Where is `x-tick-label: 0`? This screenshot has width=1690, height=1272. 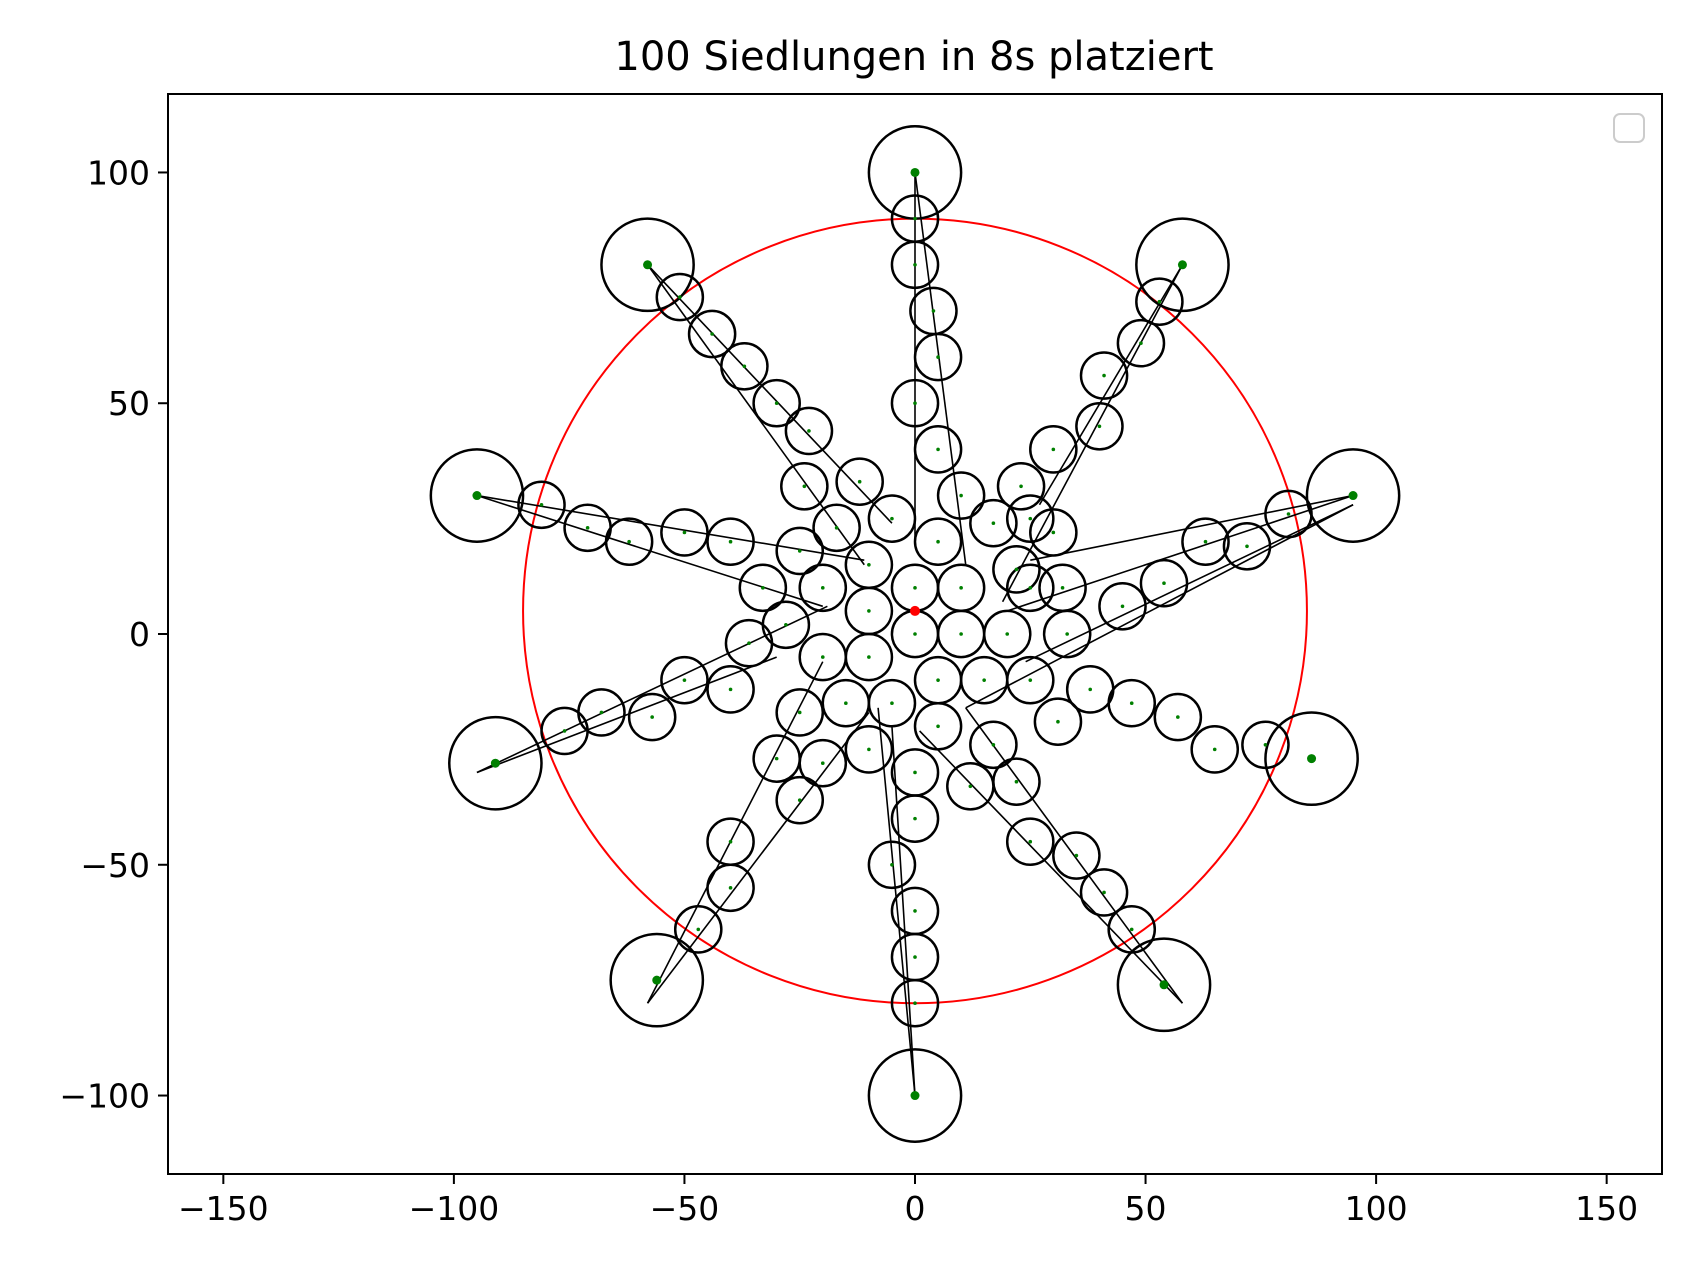
x-tick-label: 0 is located at coordinates (915, 1208).